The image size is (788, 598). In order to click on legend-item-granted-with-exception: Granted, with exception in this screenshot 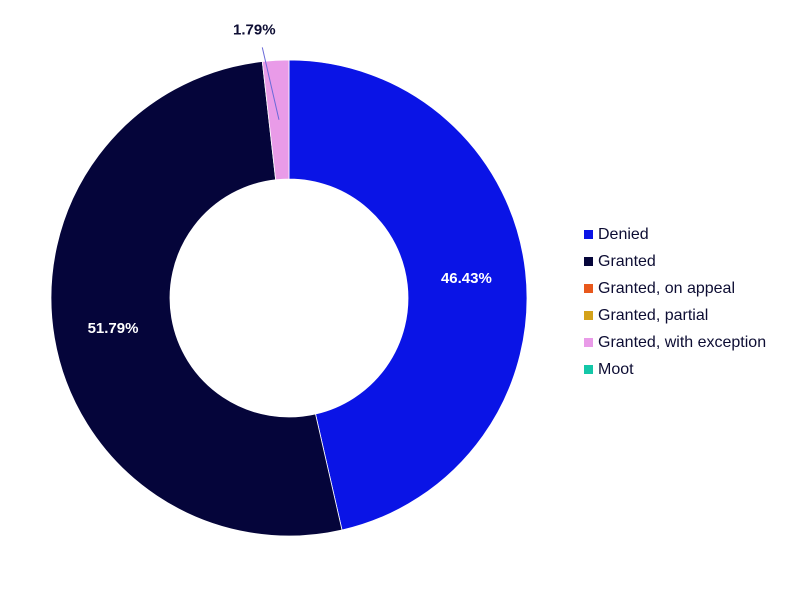, I will do `click(675, 342)`.